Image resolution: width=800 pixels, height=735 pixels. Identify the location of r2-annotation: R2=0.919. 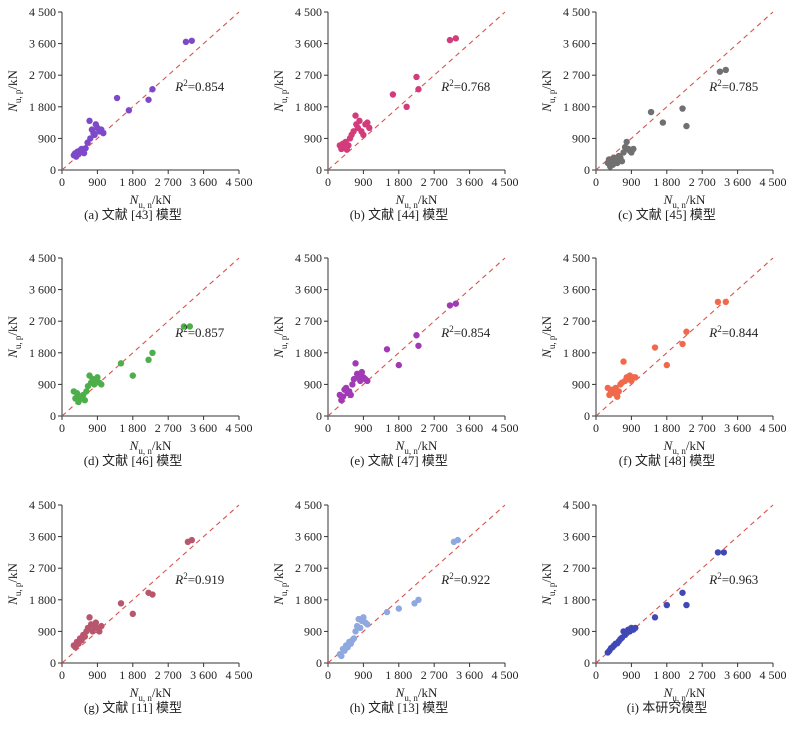
(199, 579).